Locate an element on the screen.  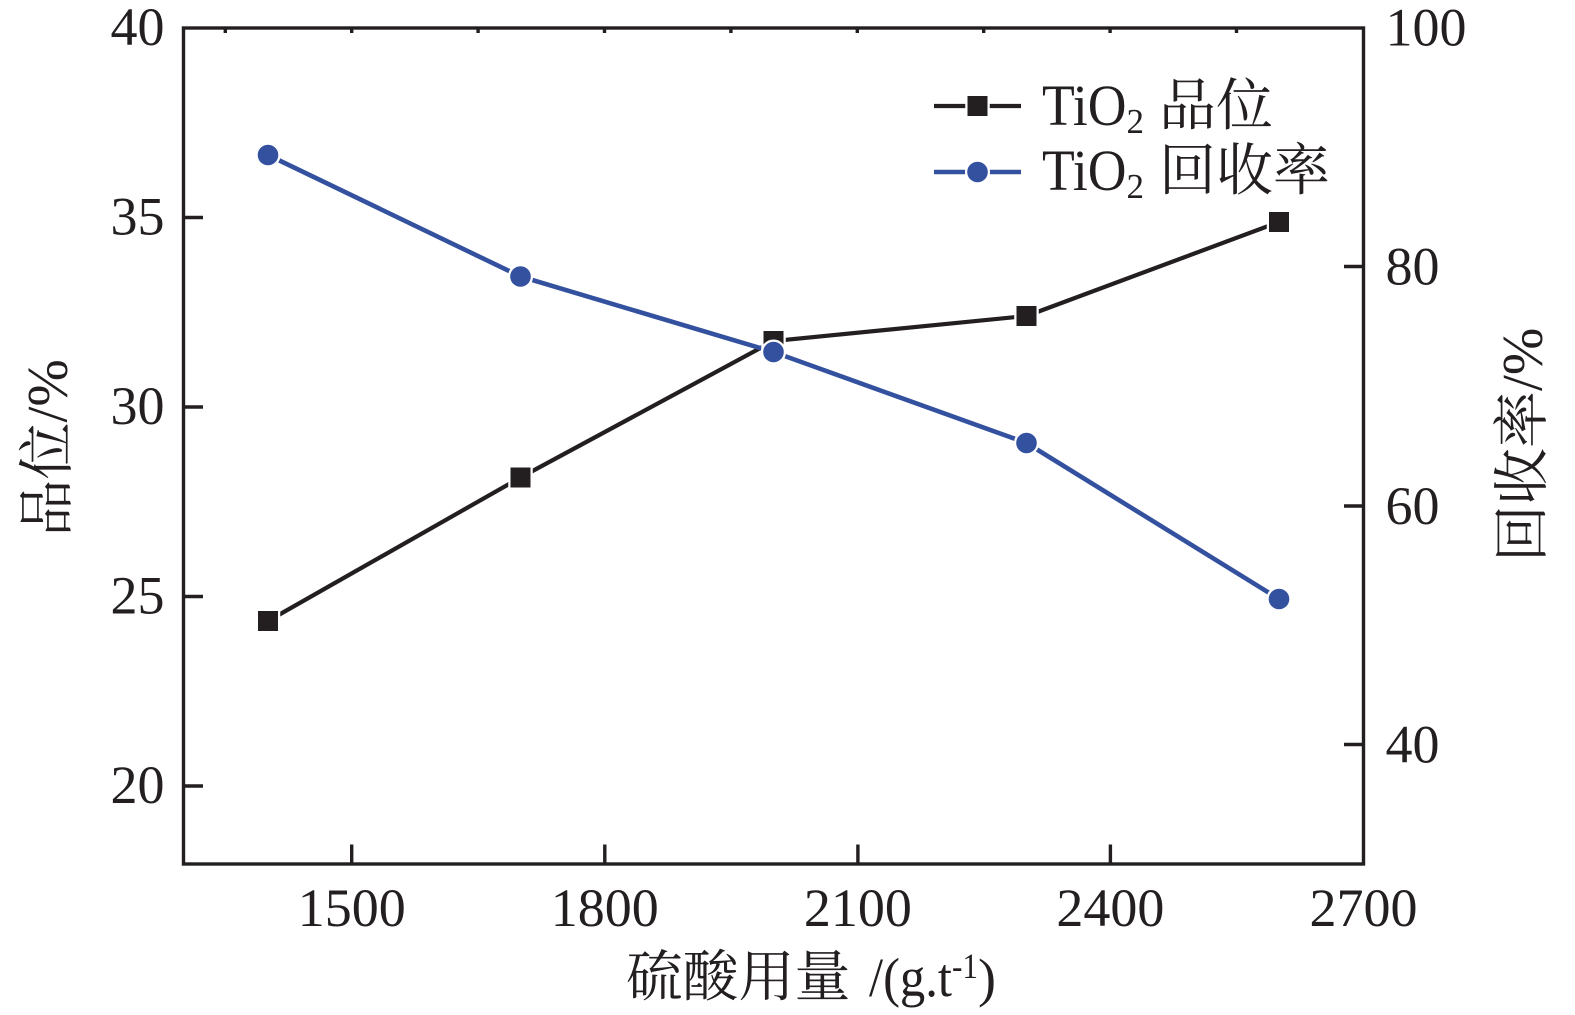
svg-text: 30 is located at coordinates (138, 406).